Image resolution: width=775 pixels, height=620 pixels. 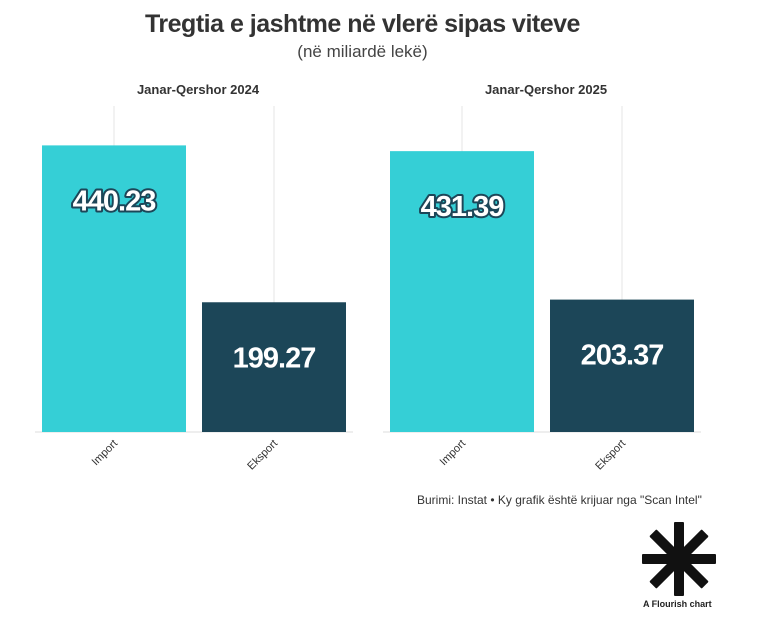 I want to click on panel-title-2024: Janar-Qershor 2024, so click(x=198, y=89).